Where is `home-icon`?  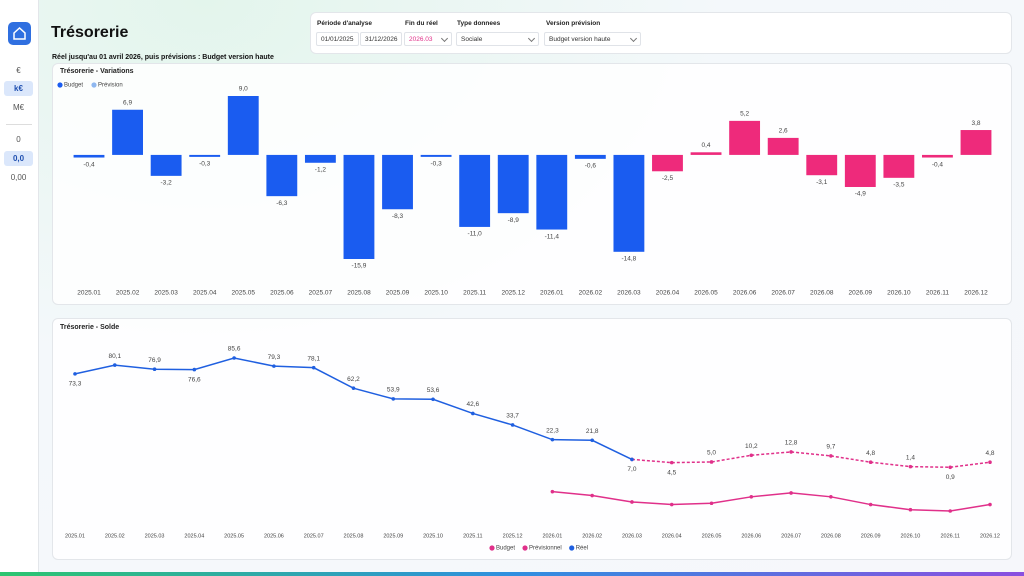 home-icon is located at coordinates (19, 33).